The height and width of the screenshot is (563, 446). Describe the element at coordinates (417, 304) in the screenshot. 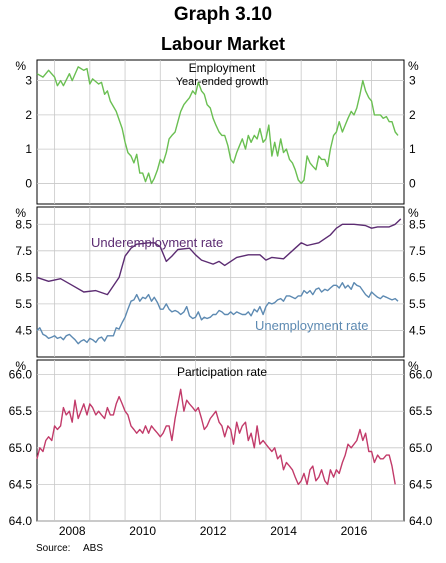

I see `y-tick-label-right: 5.5` at that location.